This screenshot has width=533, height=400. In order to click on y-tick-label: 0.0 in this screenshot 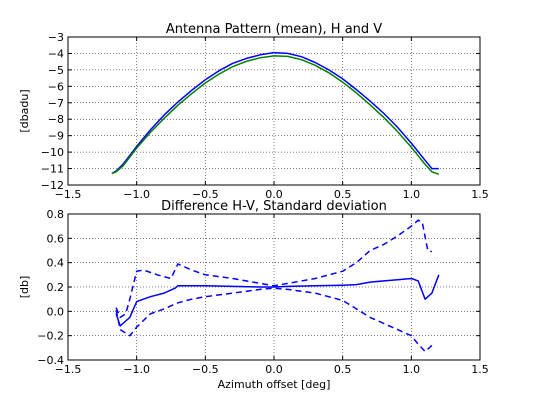, I will do `click(56, 311)`.